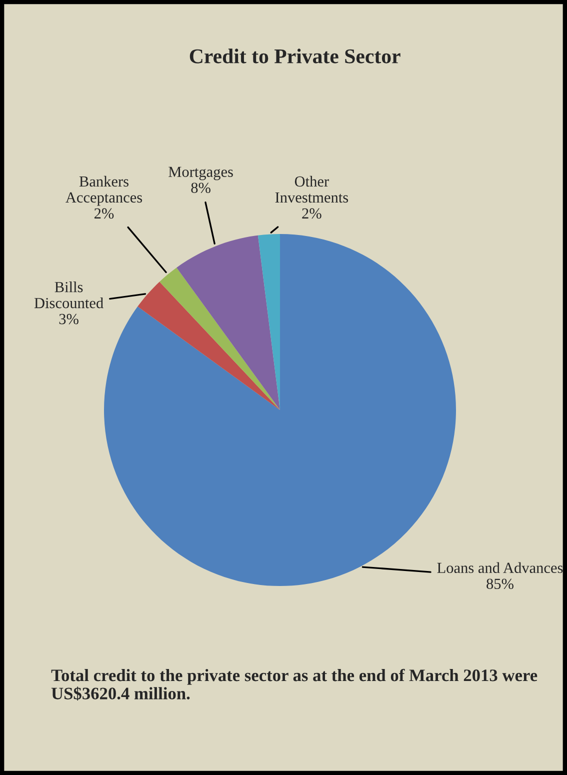  What do you see at coordinates (200, 173) in the screenshot?
I see `slice-label: Mortgages` at bounding box center [200, 173].